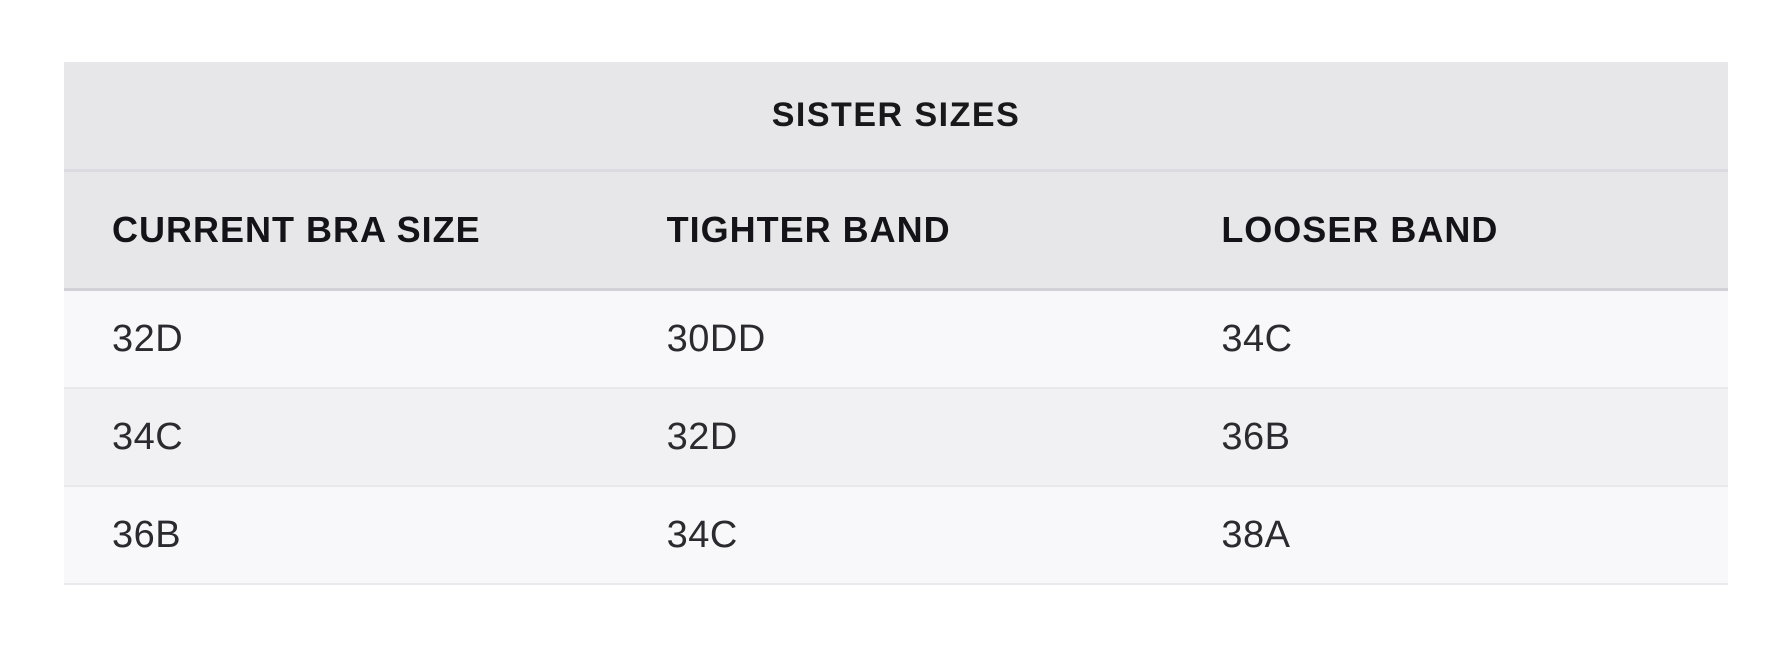 This screenshot has width=1792, height=652. I want to click on table-row: 34C 32D 36B, so click(896, 438).